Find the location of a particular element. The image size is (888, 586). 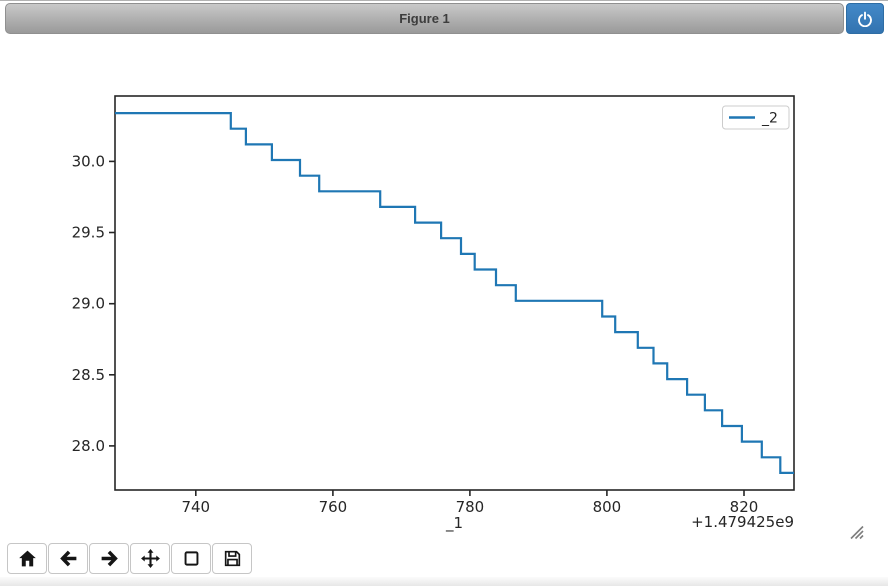

x-tick-label: 780 is located at coordinates (470, 507).